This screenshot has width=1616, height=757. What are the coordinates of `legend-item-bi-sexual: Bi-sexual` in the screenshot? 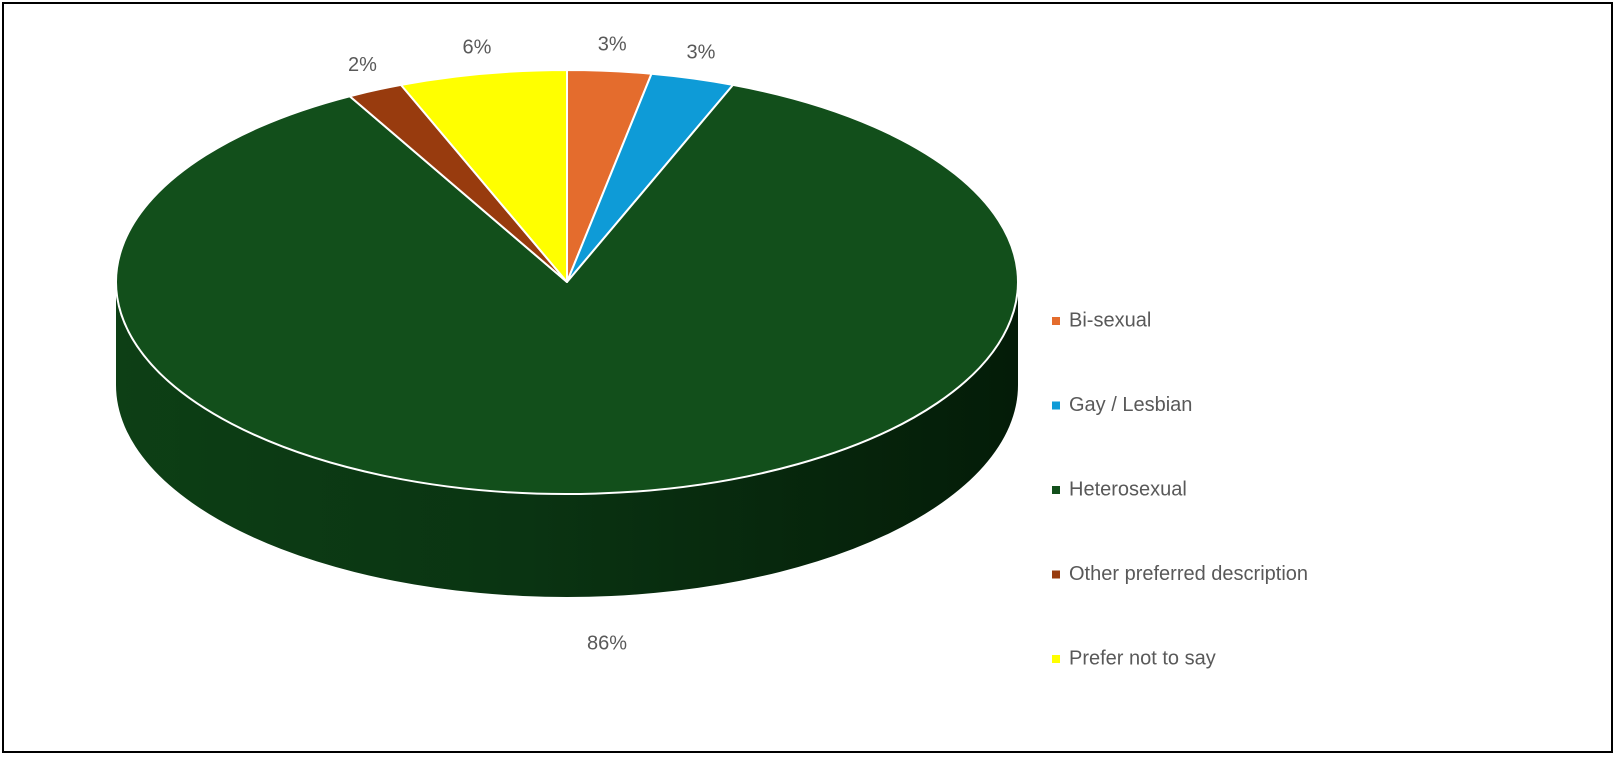 It's located at (1101, 320).